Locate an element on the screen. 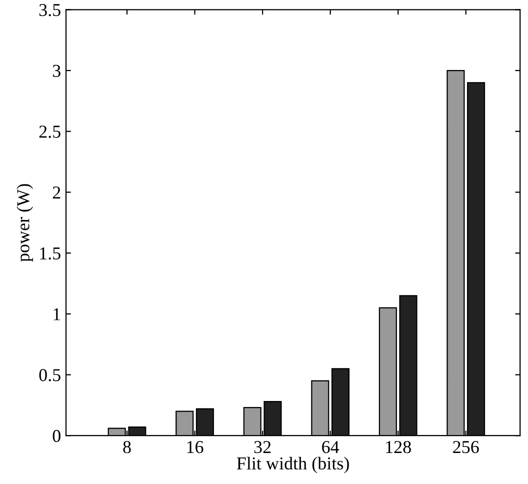 The height and width of the screenshot is (484, 528). y-tick-label: 3.5 is located at coordinates (49, 10).